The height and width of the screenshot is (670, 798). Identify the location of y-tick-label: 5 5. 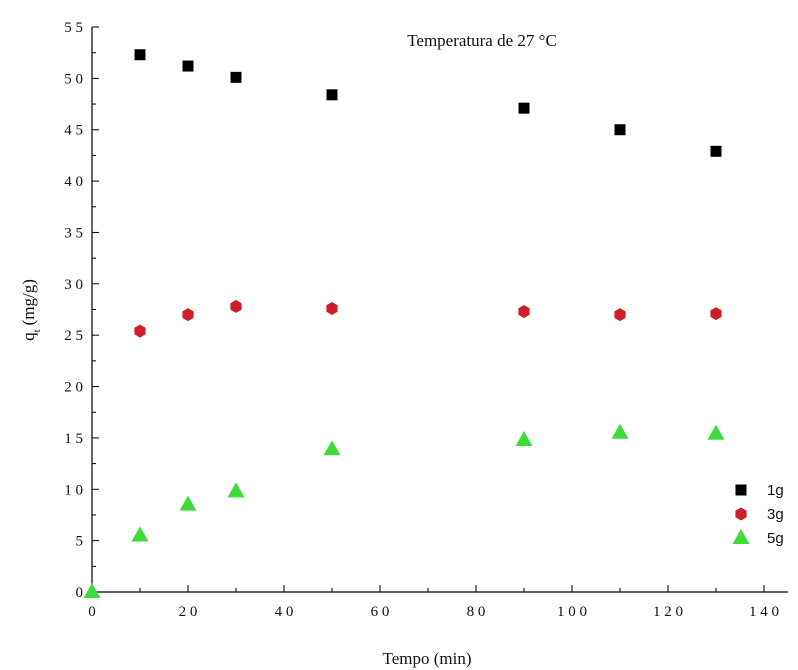
(73, 28).